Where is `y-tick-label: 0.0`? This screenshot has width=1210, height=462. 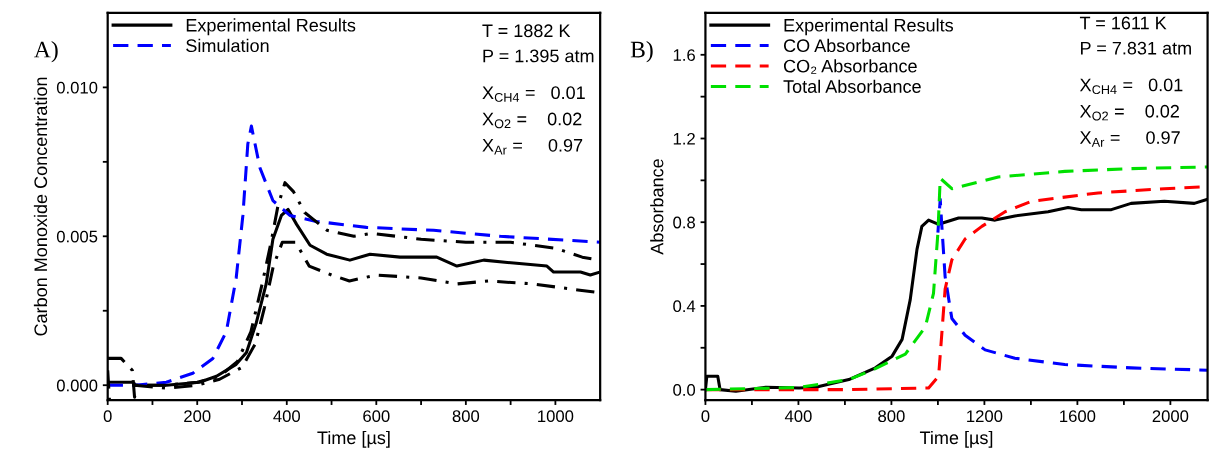 y-tick-label: 0.0 is located at coordinates (684, 390).